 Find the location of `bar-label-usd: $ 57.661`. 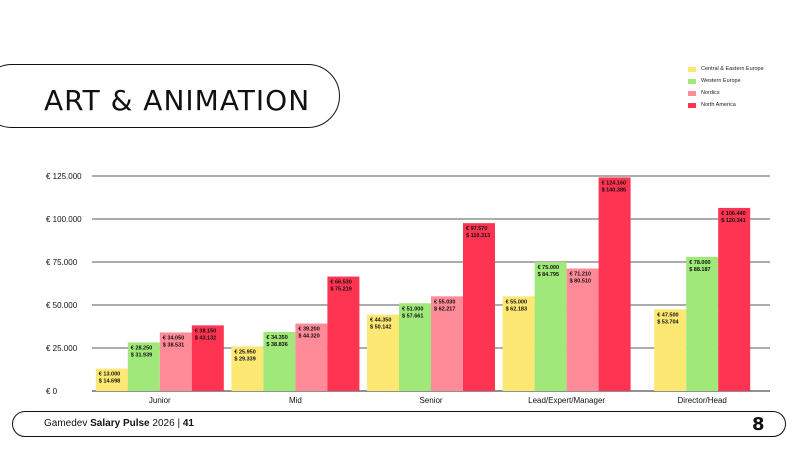

bar-label-usd: $ 57.661 is located at coordinates (412, 316).